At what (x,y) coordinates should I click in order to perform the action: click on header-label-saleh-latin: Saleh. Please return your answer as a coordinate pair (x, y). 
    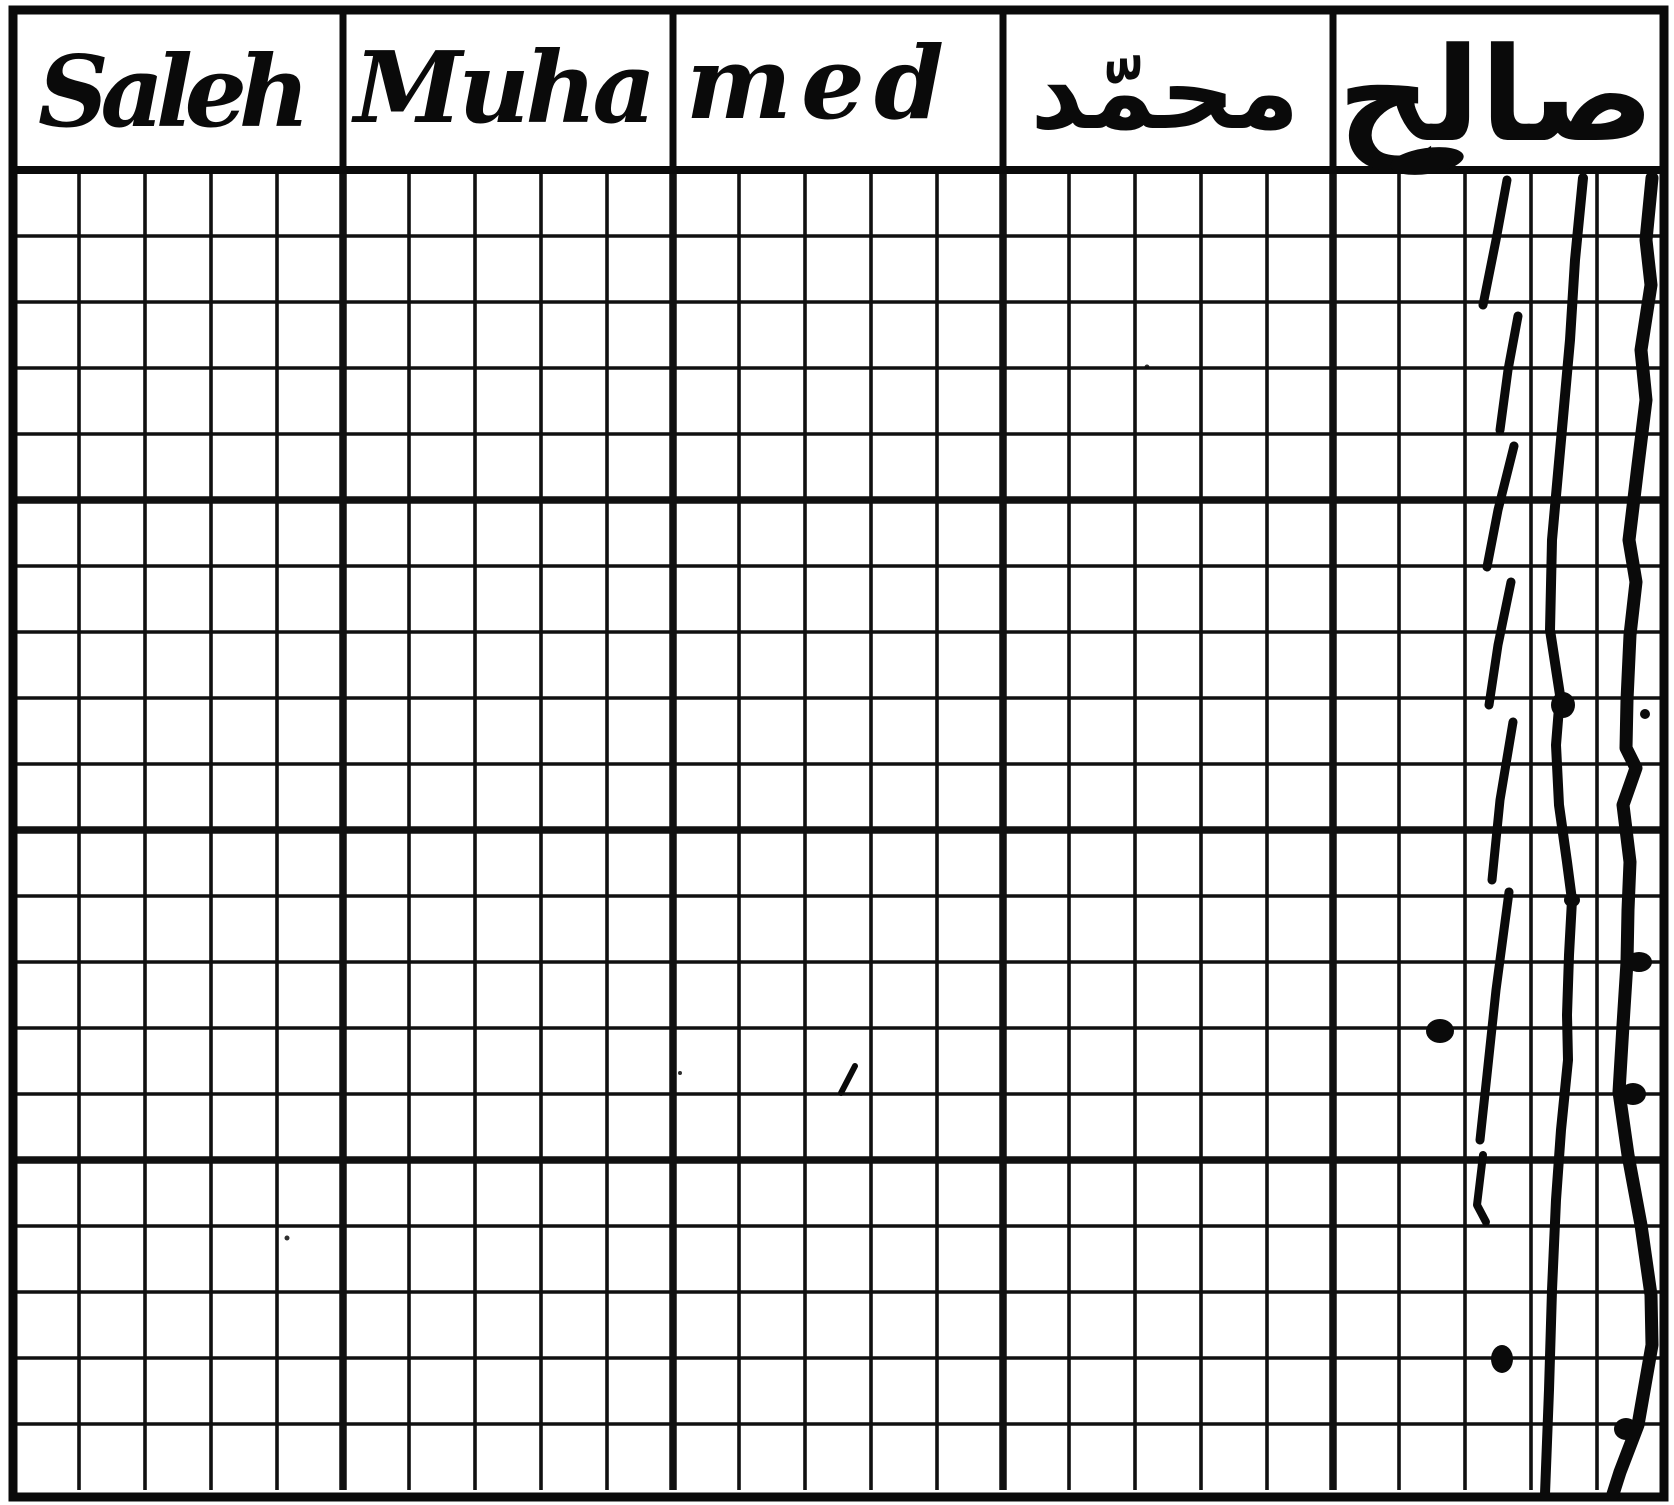
    Looking at the image, I should click on (174, 92).